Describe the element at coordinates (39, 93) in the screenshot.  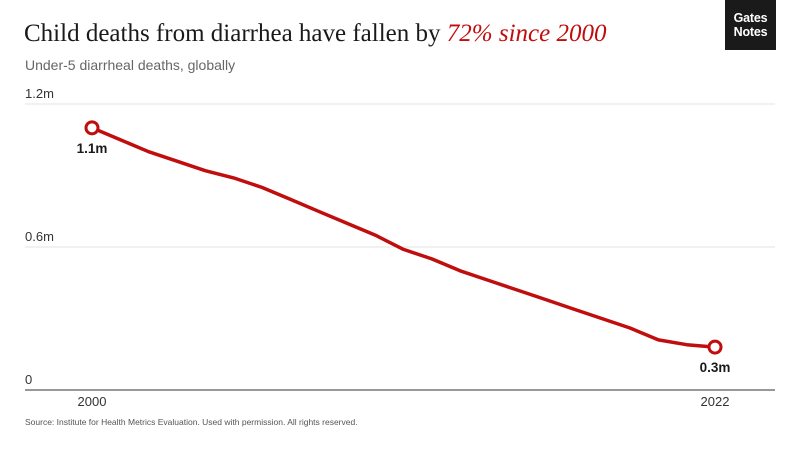
I see `y-tick-label: 1.2m` at that location.